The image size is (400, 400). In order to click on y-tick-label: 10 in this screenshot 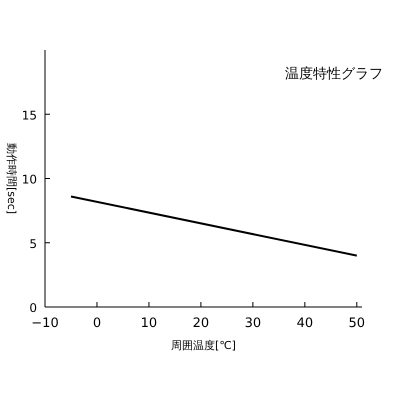, I will do `click(29, 179)`.